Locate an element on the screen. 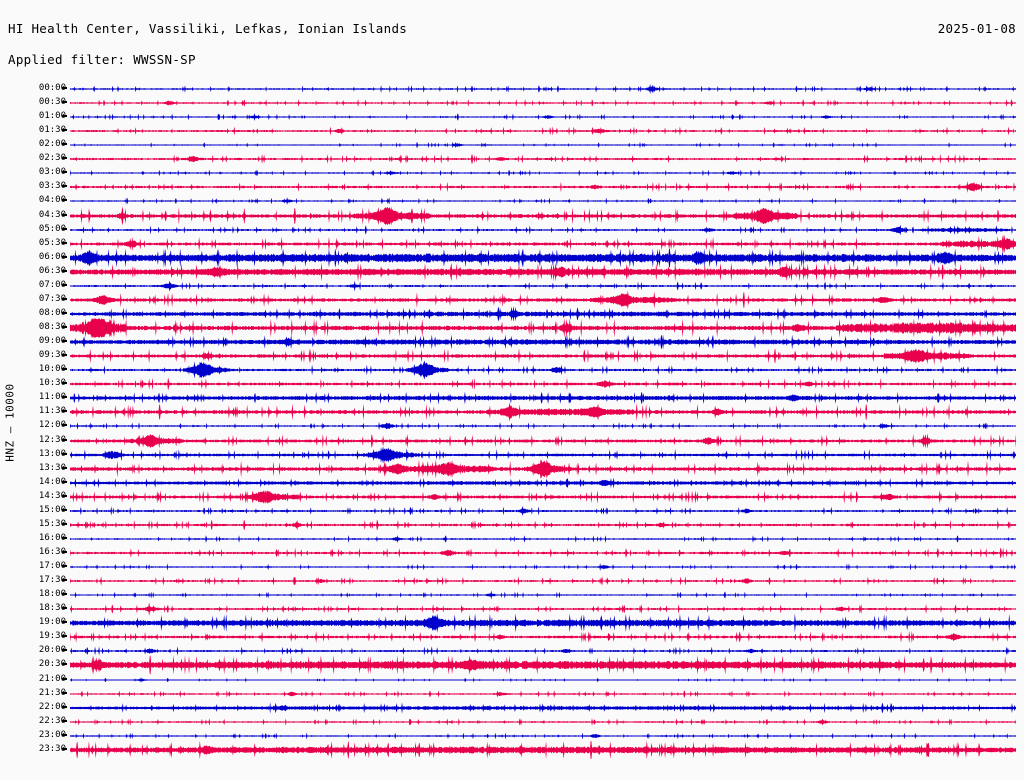 The width and height of the screenshot is (1024, 780). trace-row: 15:30 is located at coordinates (512, 526).